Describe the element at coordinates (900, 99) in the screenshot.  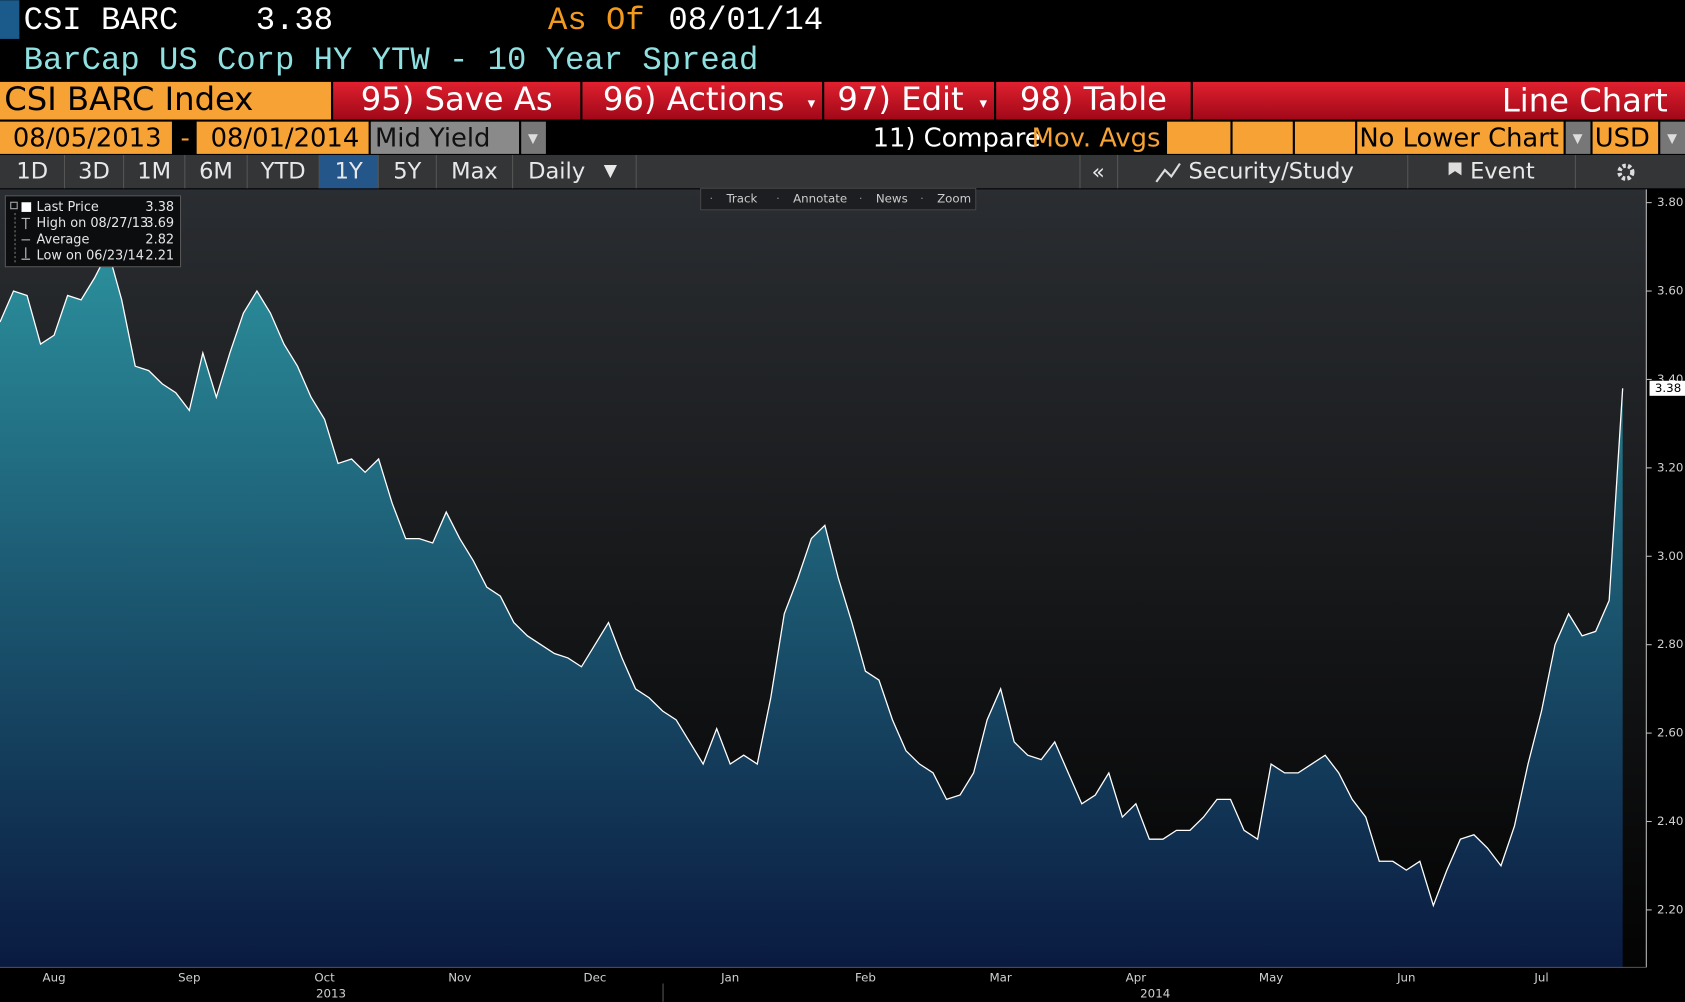
I see `menu-button-label: 97) Edit` at that location.